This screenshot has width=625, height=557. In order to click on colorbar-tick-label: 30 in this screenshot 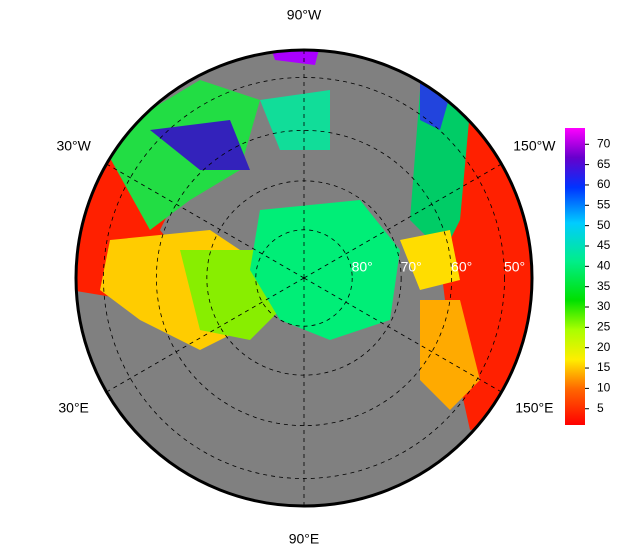, I will do `click(604, 306)`.